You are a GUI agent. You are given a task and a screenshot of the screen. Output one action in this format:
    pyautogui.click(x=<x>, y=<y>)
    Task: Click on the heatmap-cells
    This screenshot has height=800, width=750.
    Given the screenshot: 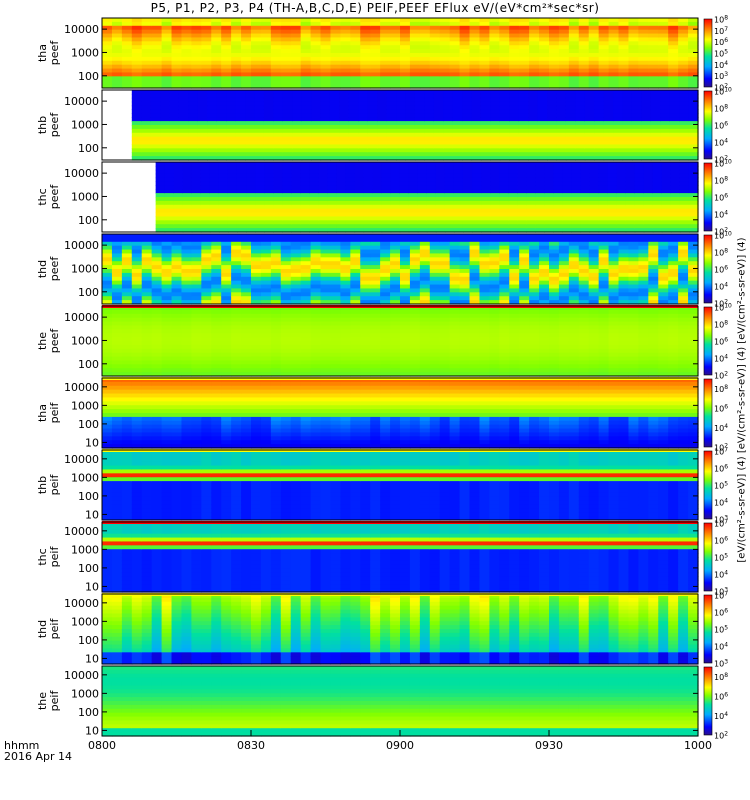 What is the action you would take?
    pyautogui.click(x=400, y=269)
    